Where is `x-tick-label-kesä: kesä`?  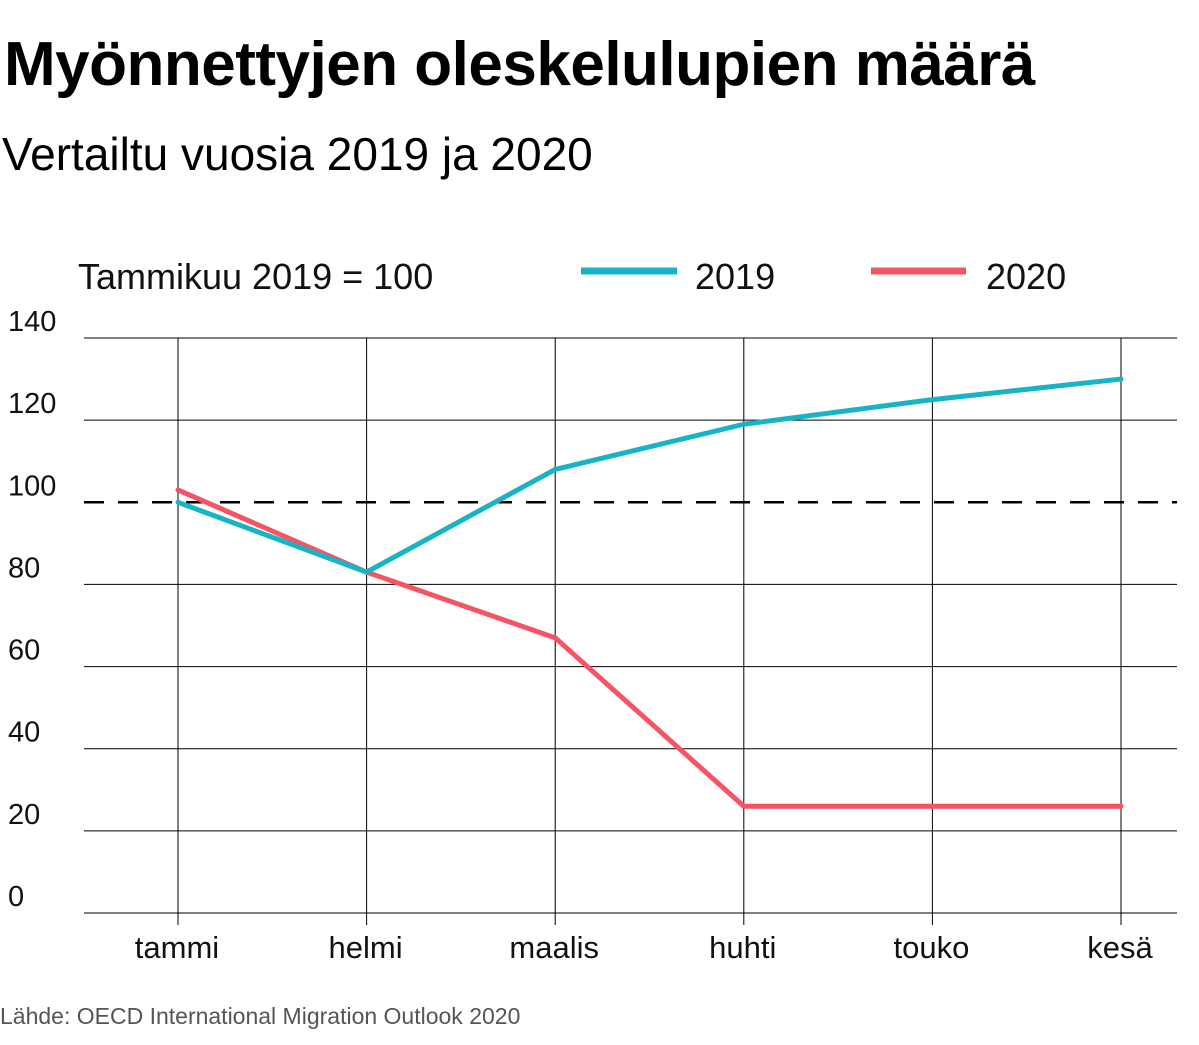
x-tick-label-kesä: kesä is located at coordinates (1120, 947).